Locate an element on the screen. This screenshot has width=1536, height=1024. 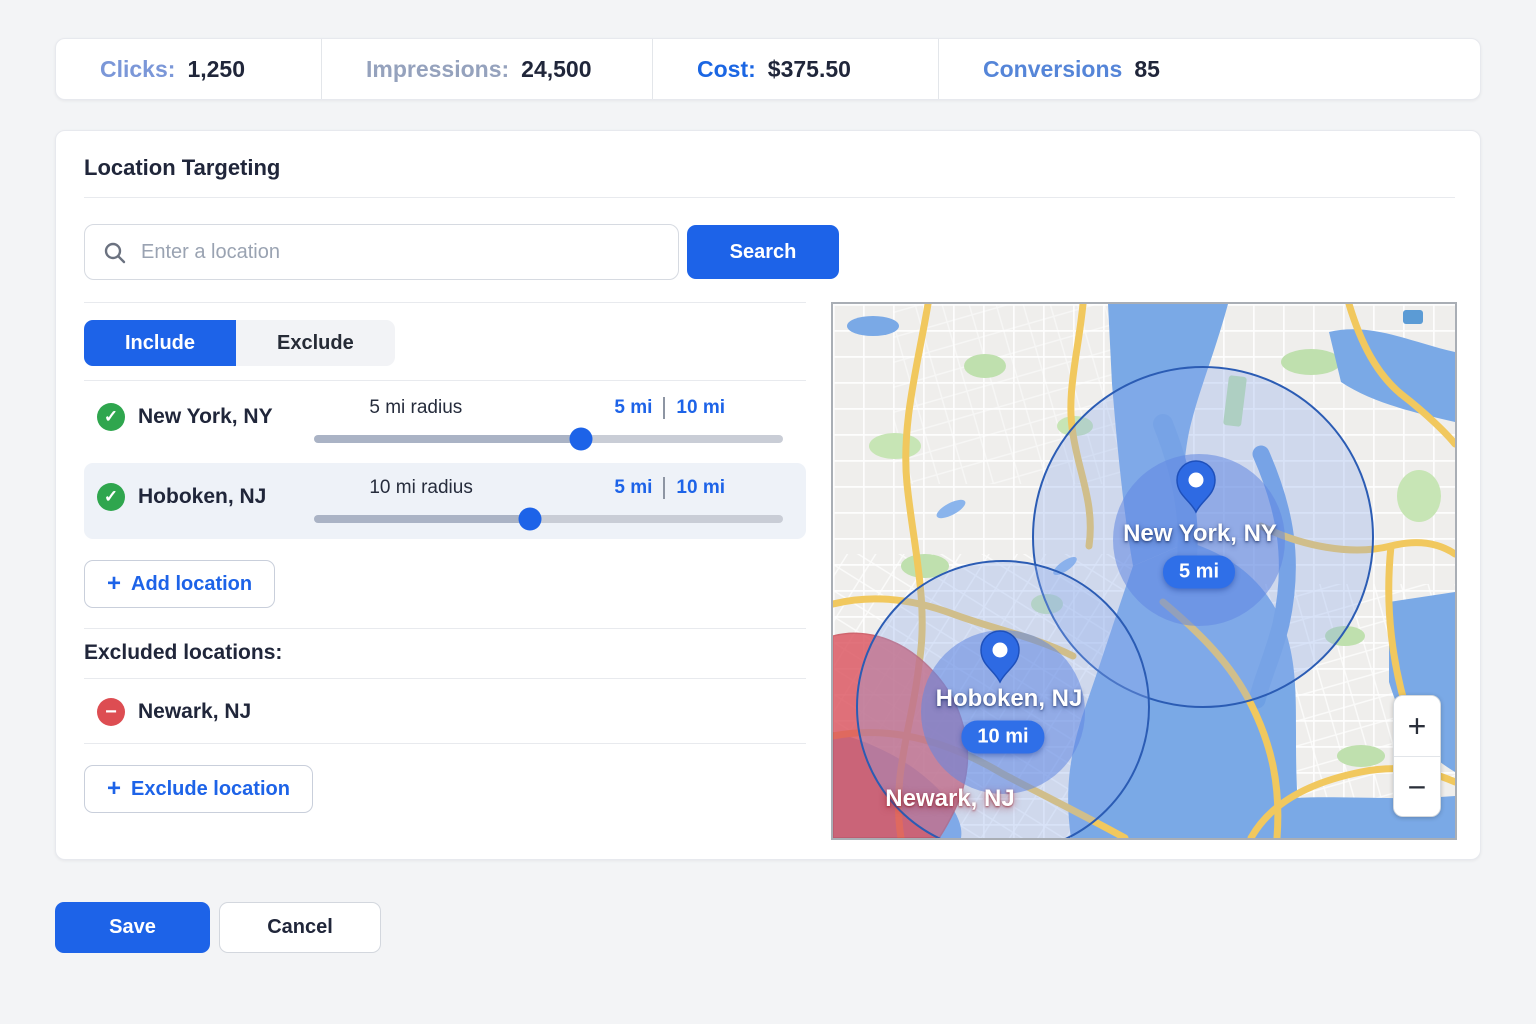
search-icon is located at coordinates (115, 253).